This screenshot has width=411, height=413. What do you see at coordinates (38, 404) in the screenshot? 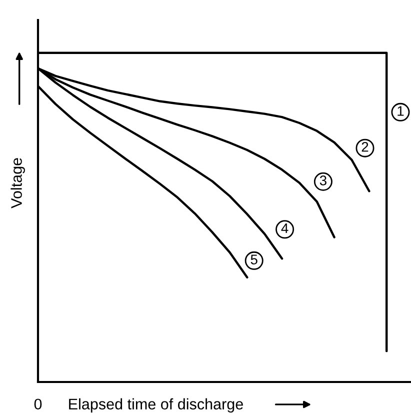
I see `text: 0` at bounding box center [38, 404].